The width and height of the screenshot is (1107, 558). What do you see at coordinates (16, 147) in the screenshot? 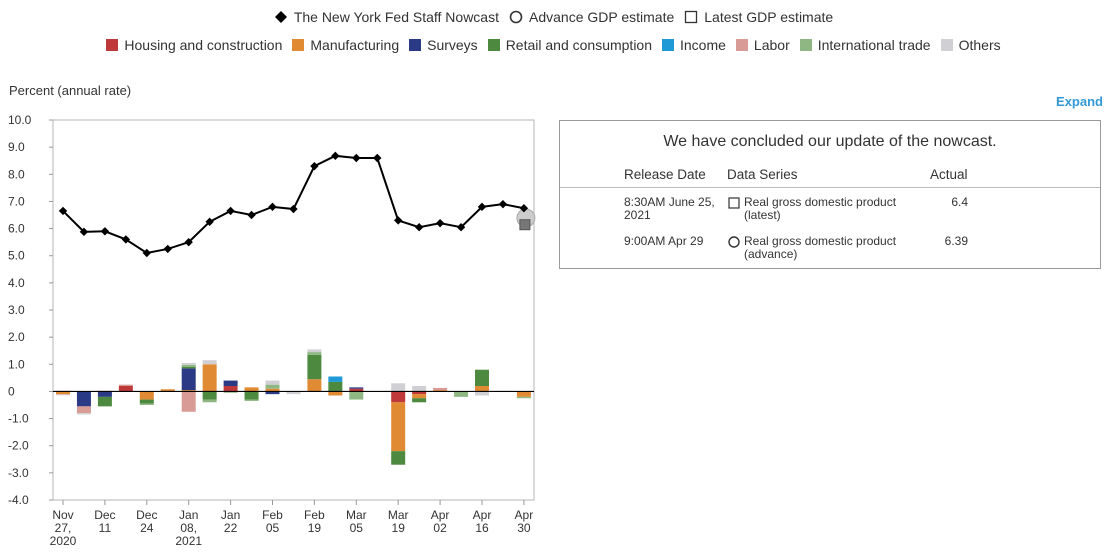
I see `y-tick-label: 9.0` at bounding box center [16, 147].